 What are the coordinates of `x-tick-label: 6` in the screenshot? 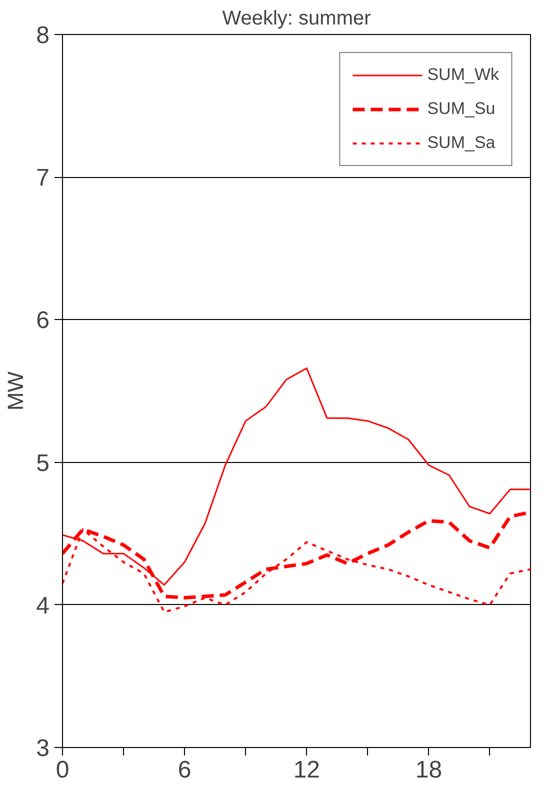 It's located at (185, 770).